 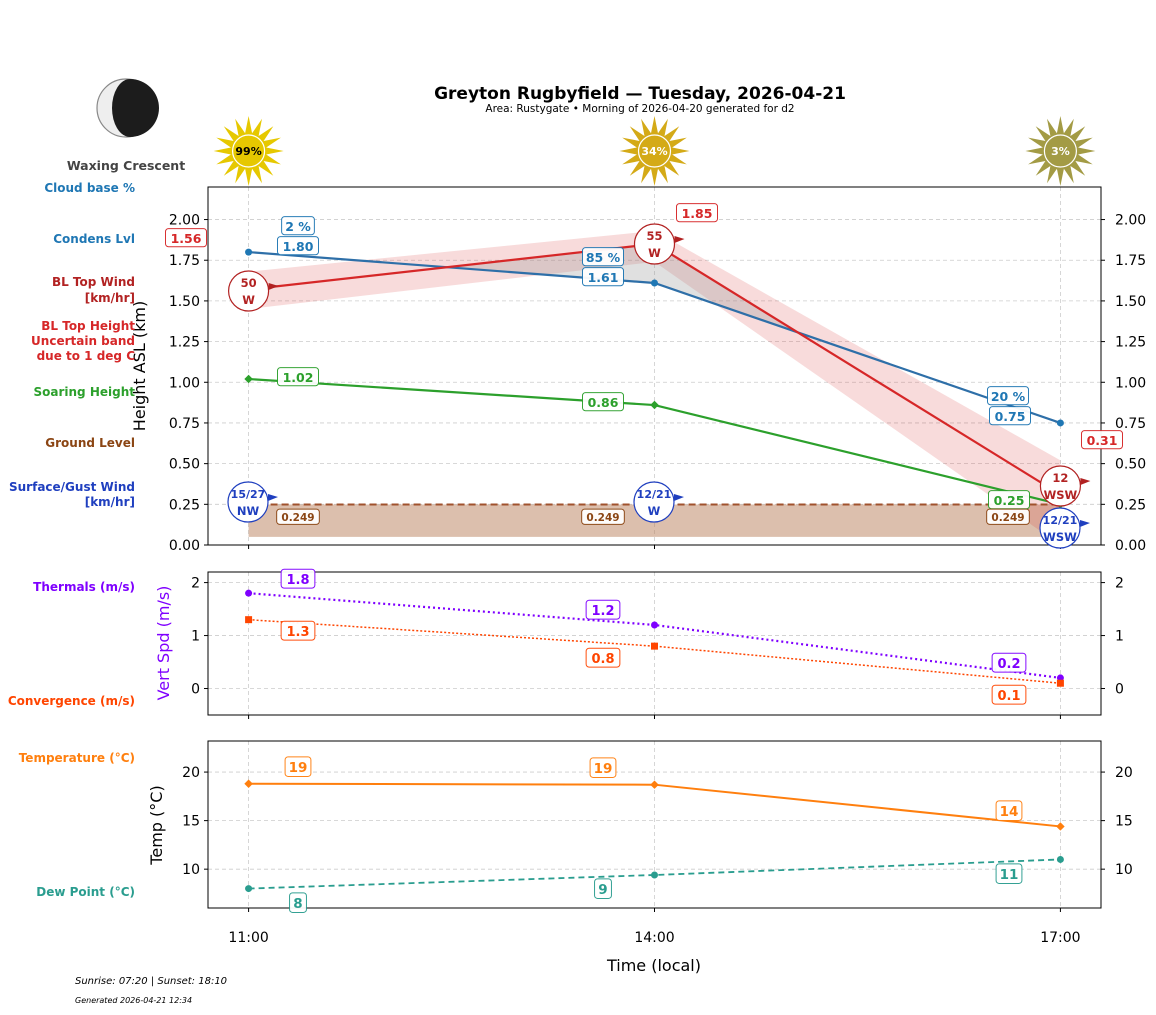 What do you see at coordinates (89, 188) in the screenshot?
I see `side-label: Cloud base %` at bounding box center [89, 188].